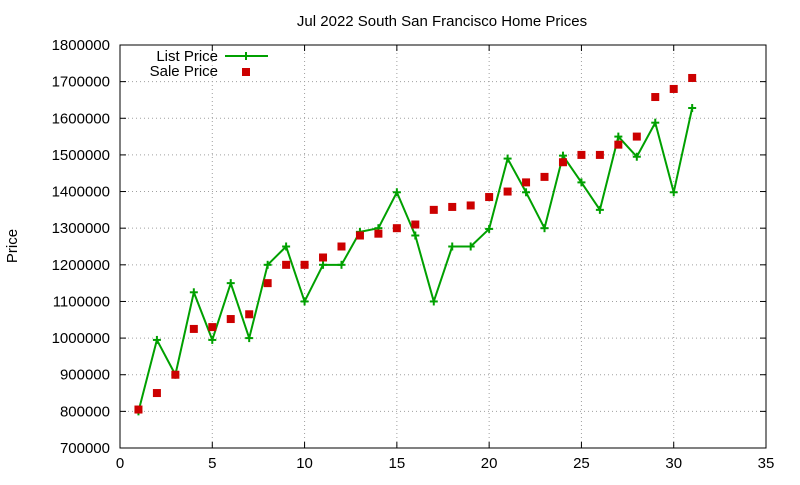 This screenshot has height=485, width=800. I want to click on x-tick-label: 10, so click(304, 463).